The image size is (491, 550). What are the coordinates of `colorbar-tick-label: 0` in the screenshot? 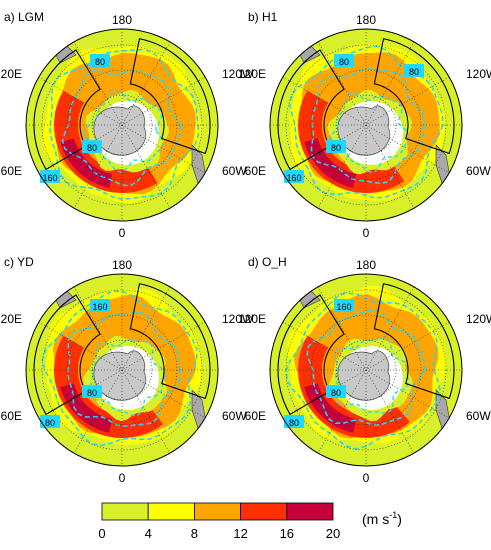 It's located at (101, 533).